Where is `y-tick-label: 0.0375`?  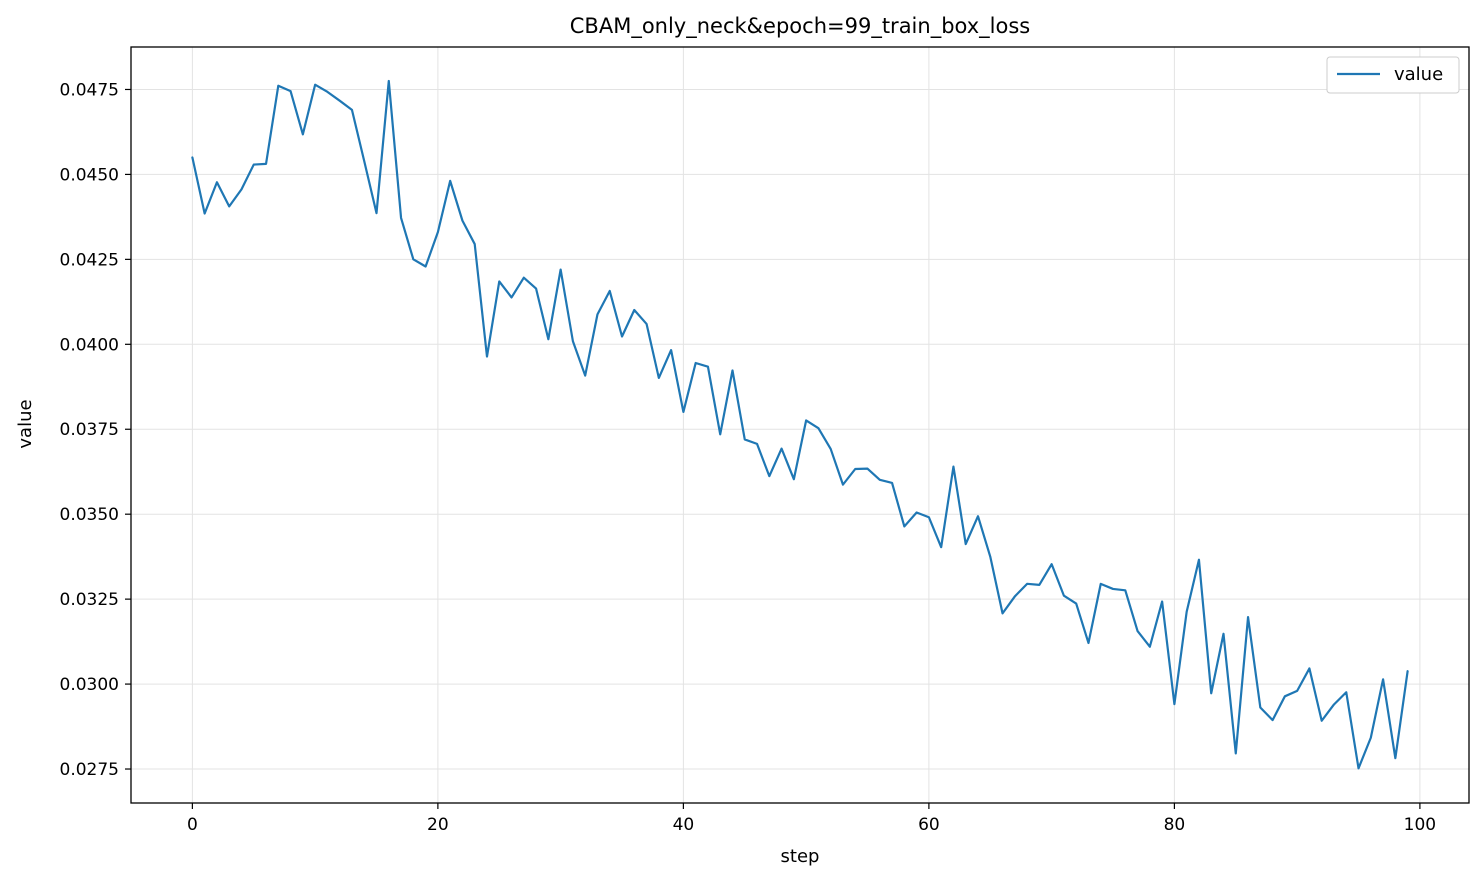
y-tick-label: 0.0375 is located at coordinates (89, 430).